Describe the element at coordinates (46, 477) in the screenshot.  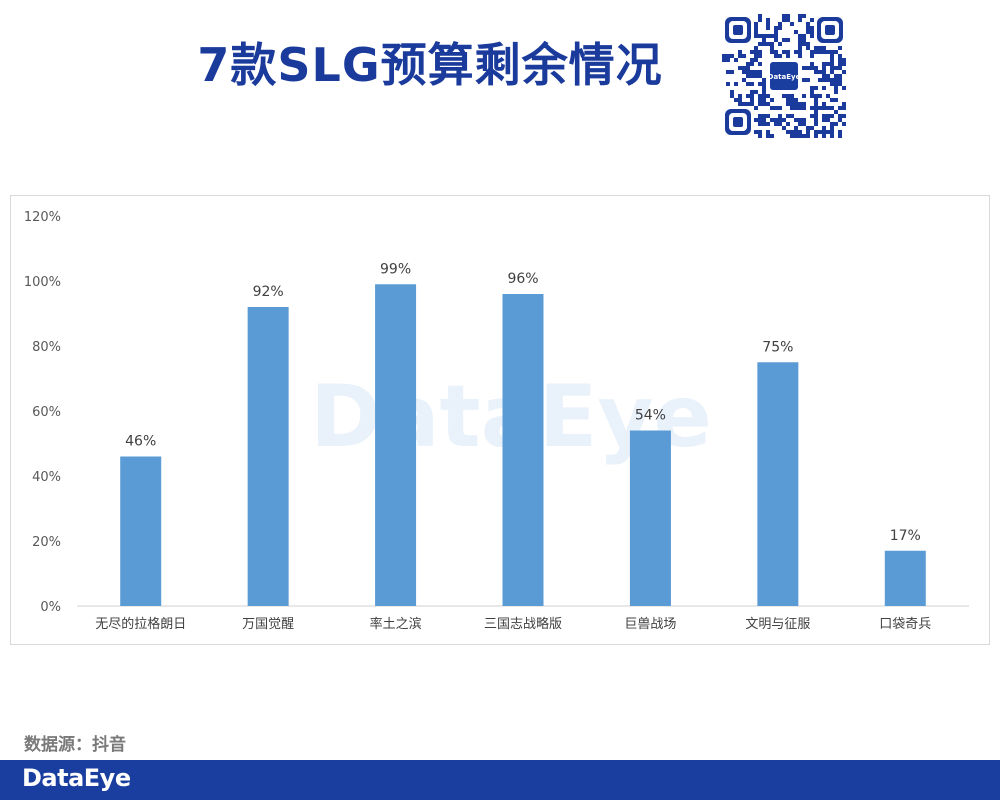
I see `y-tick-label: 40%` at that location.